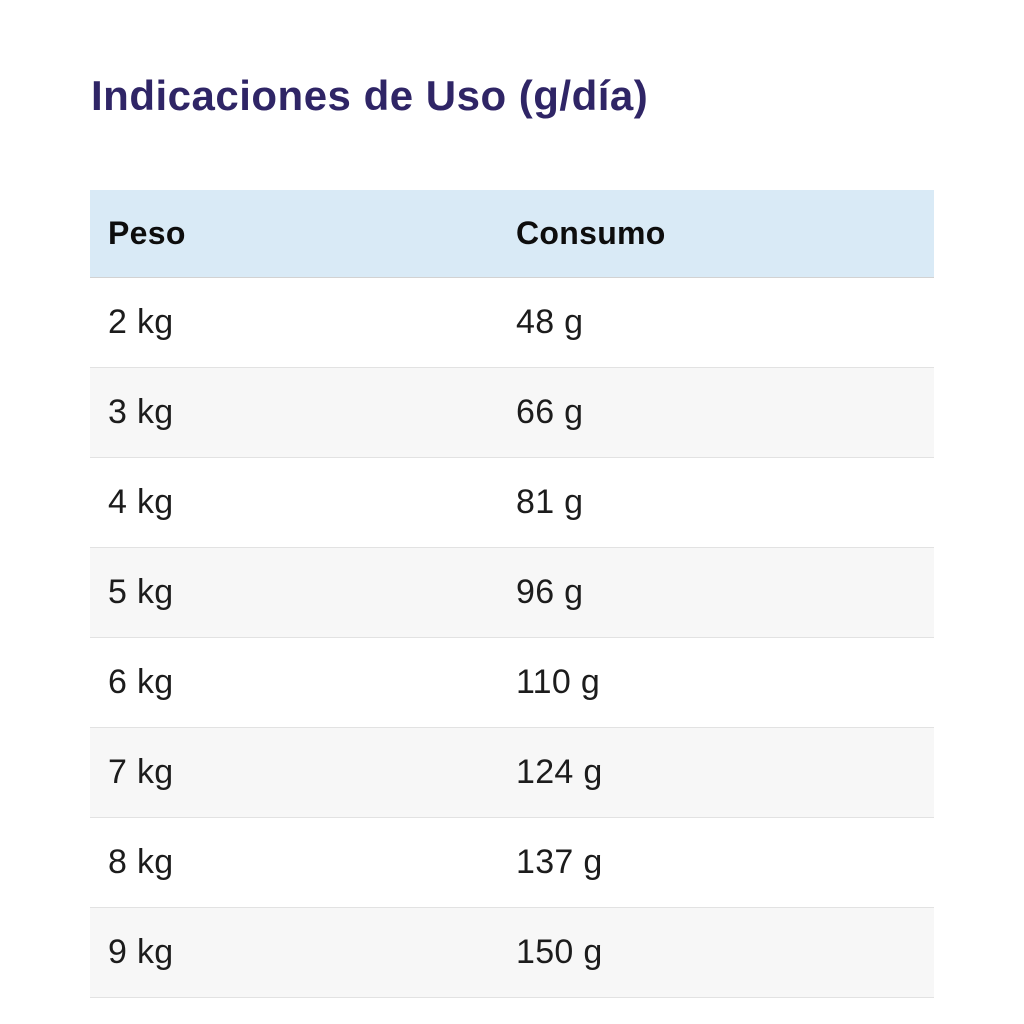 This screenshot has height=1024, width=1024. Describe the element at coordinates (550, 322) in the screenshot. I see `consumption-cell: 48 g` at that location.